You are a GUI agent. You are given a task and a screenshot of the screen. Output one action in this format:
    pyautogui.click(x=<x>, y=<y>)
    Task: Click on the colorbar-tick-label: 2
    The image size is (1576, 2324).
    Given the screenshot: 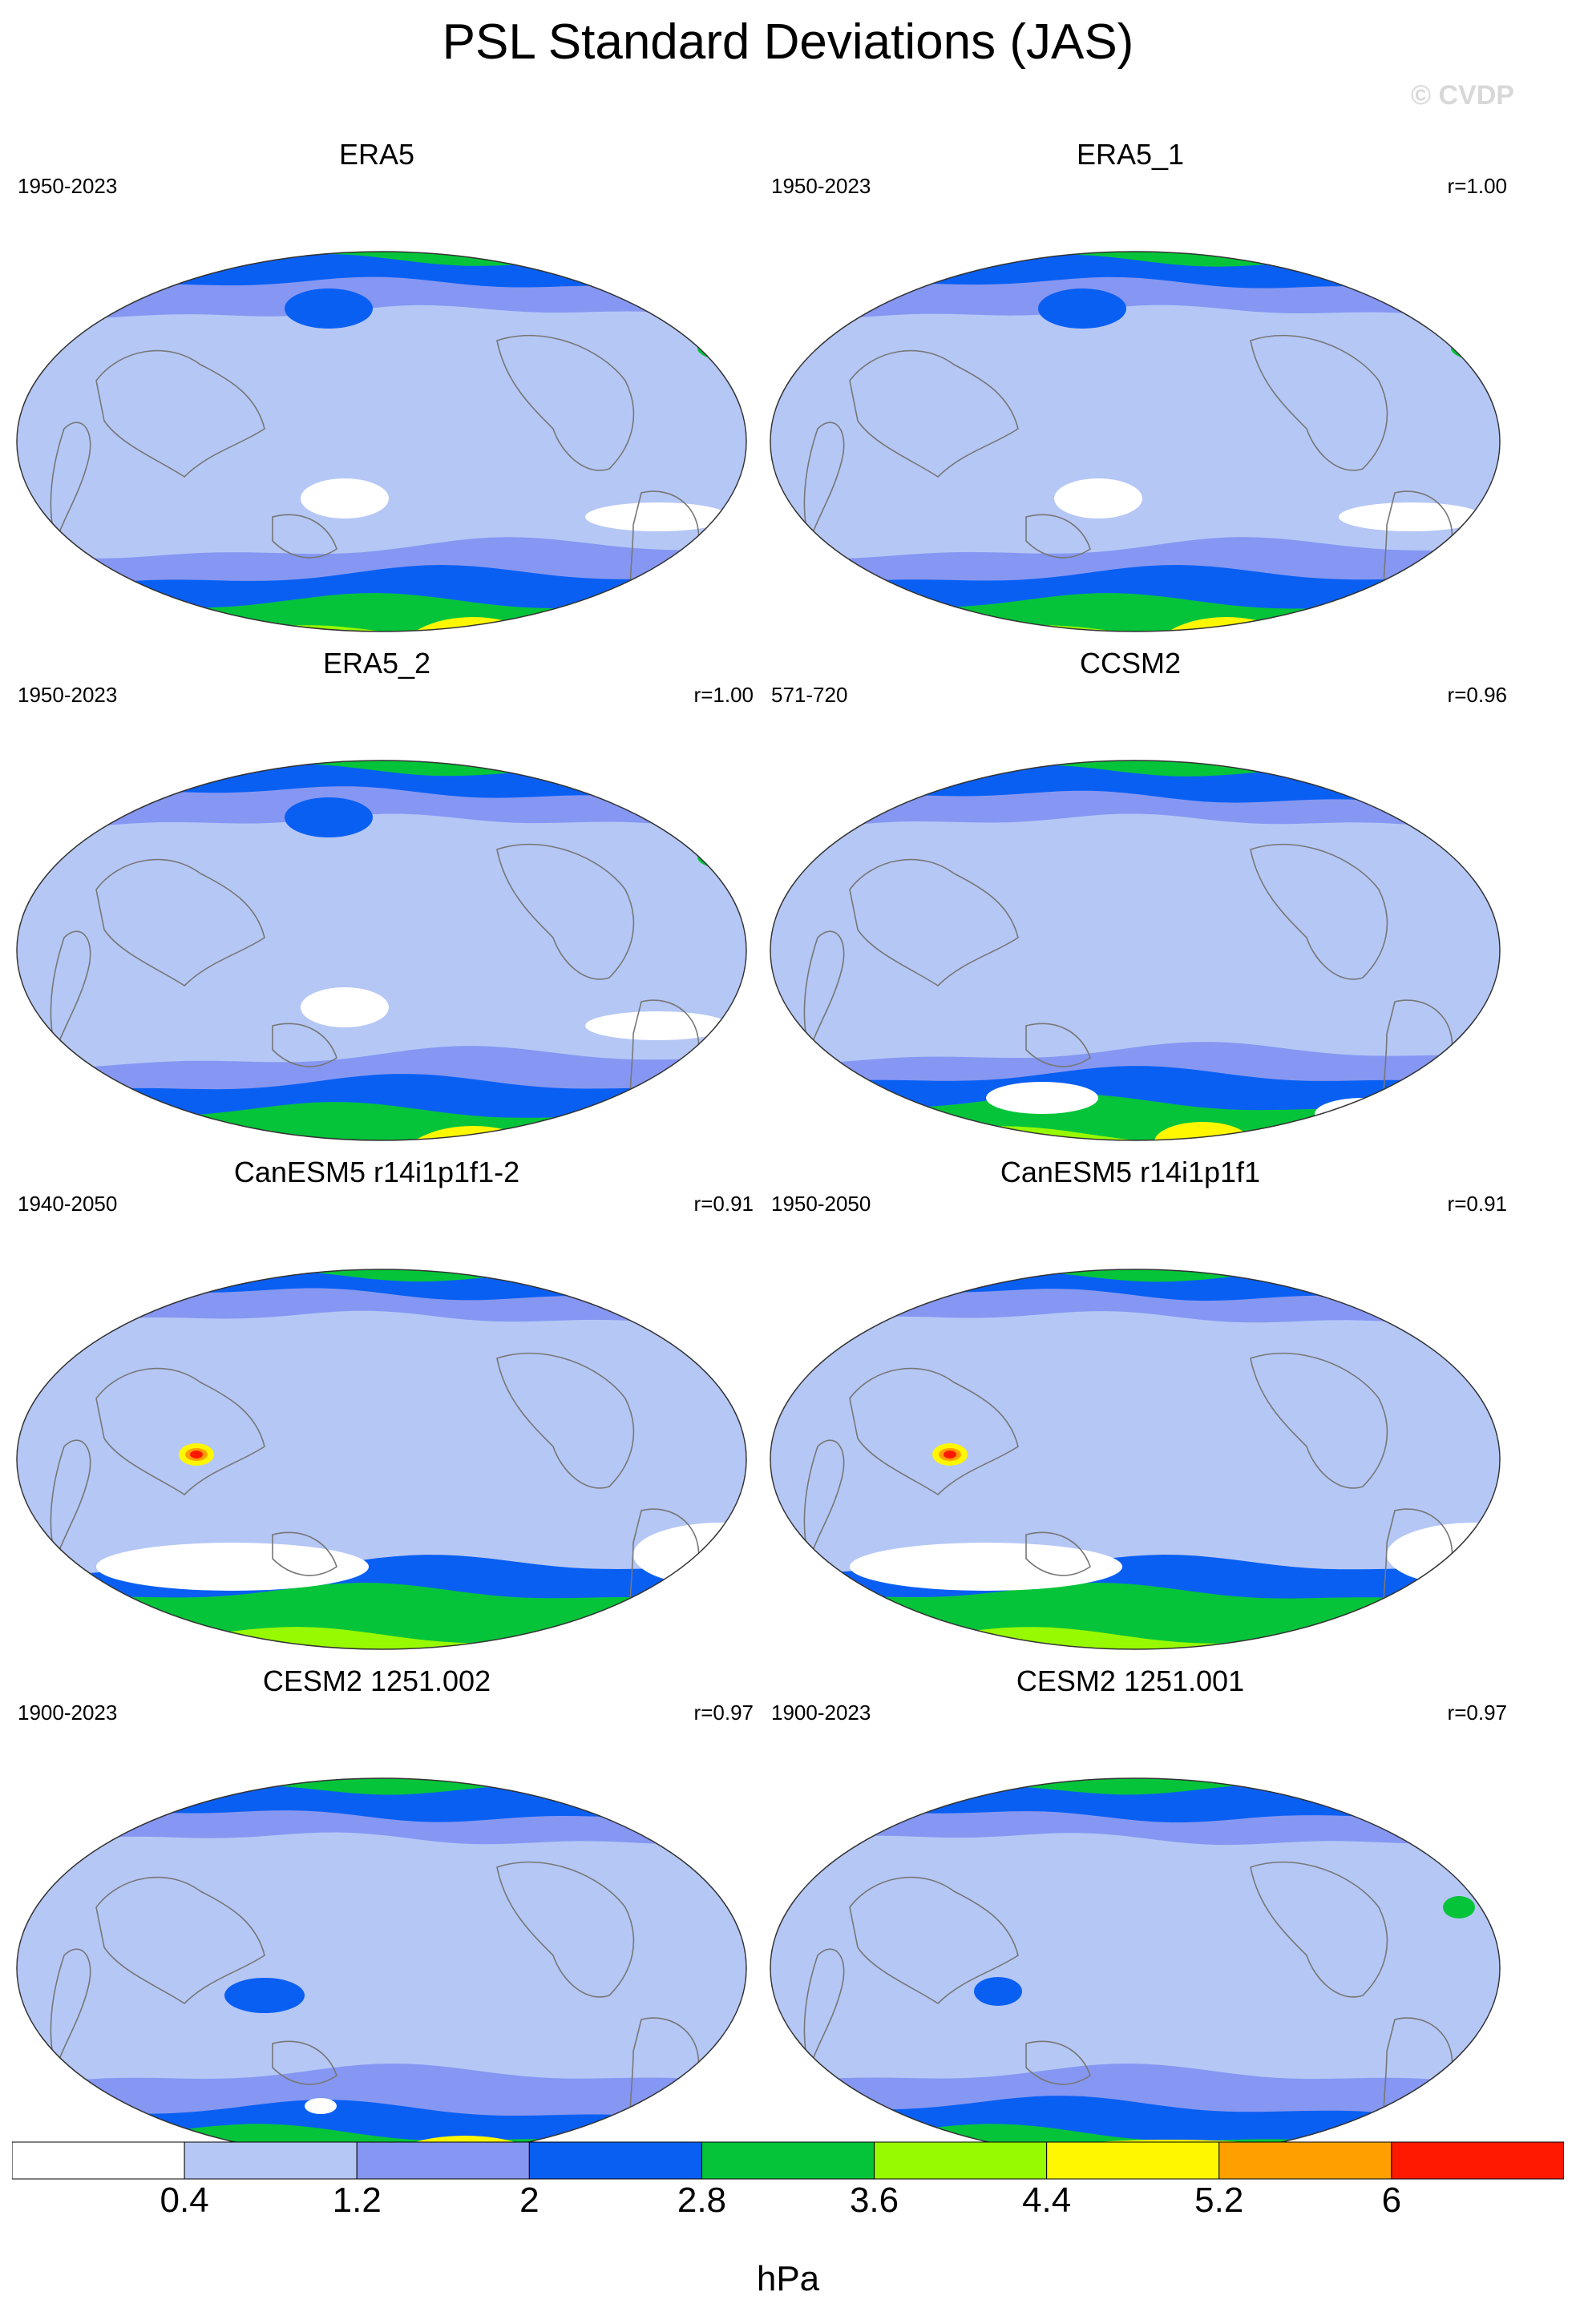 What is the action you would take?
    pyautogui.click(x=529, y=2200)
    